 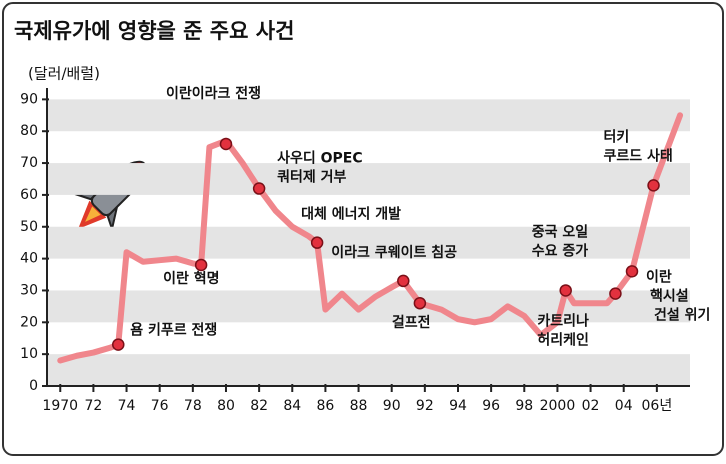 I want to click on x-tick-label: 2000, so click(x=558, y=406).